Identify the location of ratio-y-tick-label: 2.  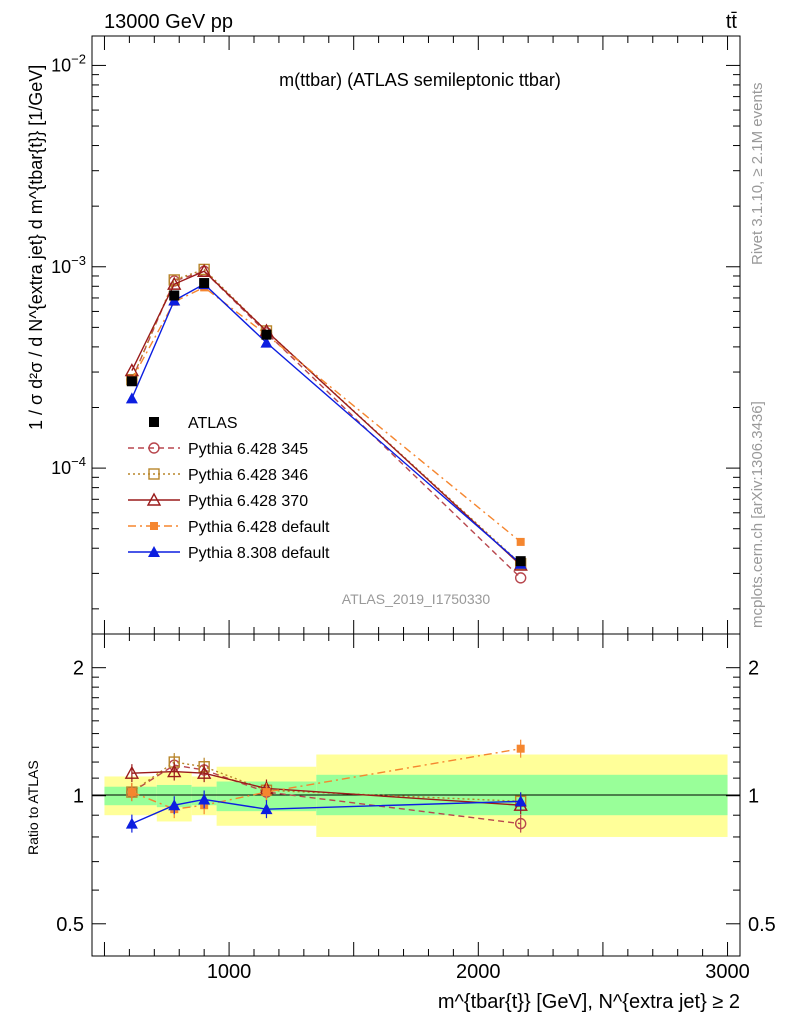
(78, 669).